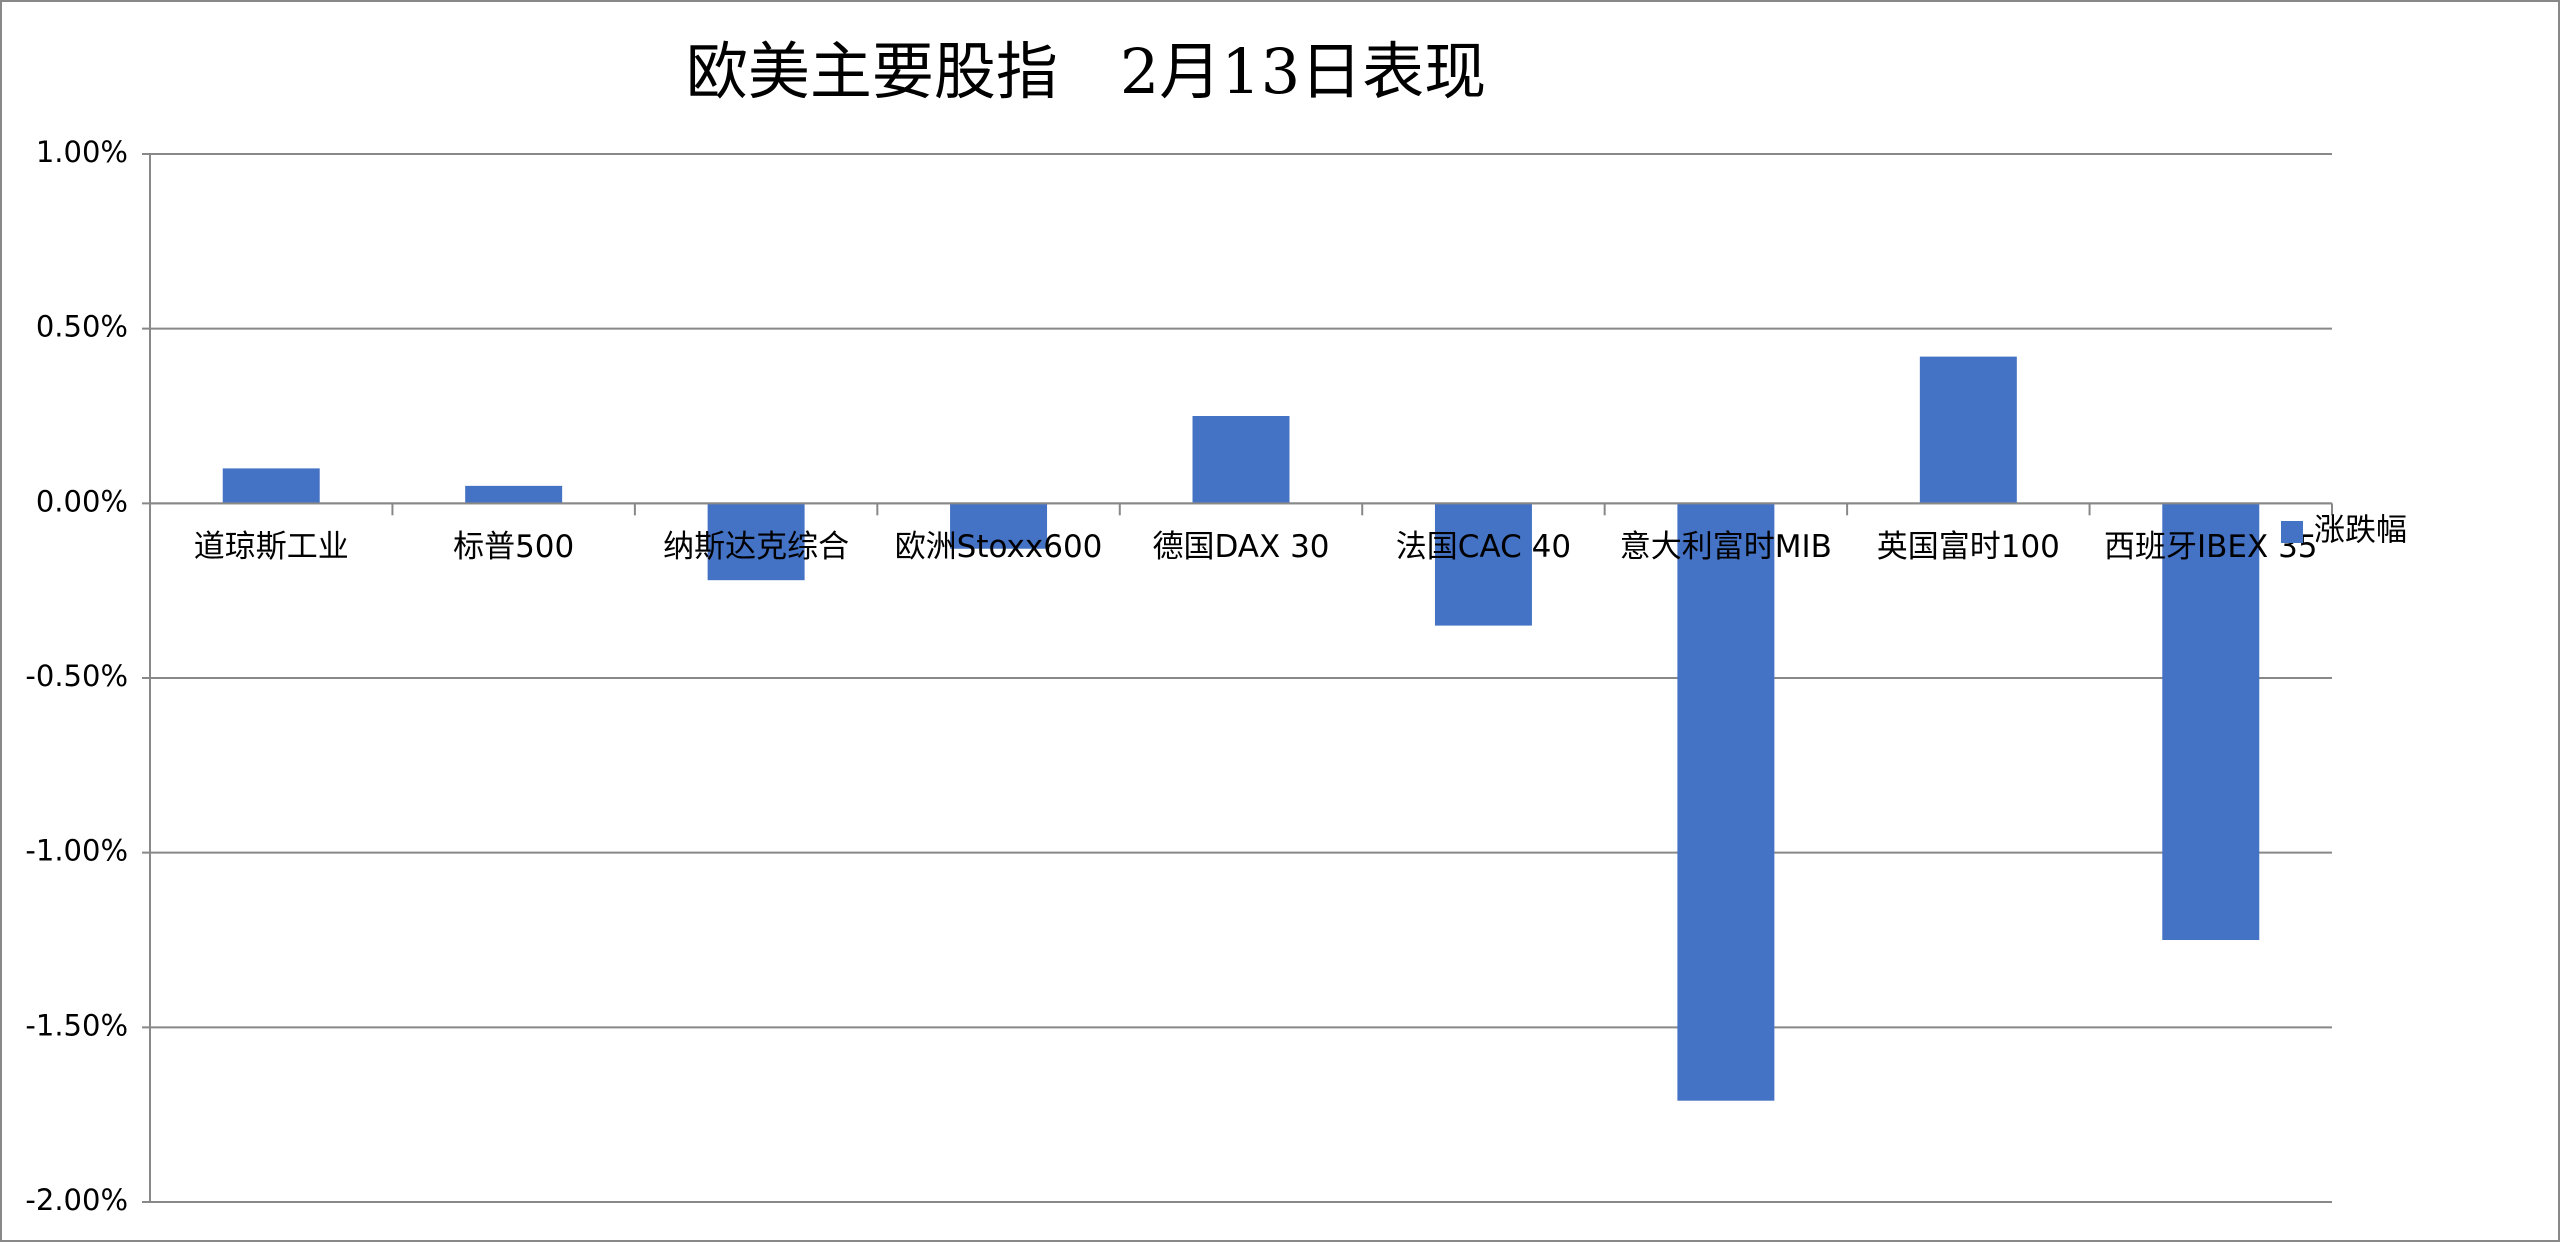  What do you see at coordinates (82, 327) in the screenshot?
I see `y-tick-label: 0.50%` at bounding box center [82, 327].